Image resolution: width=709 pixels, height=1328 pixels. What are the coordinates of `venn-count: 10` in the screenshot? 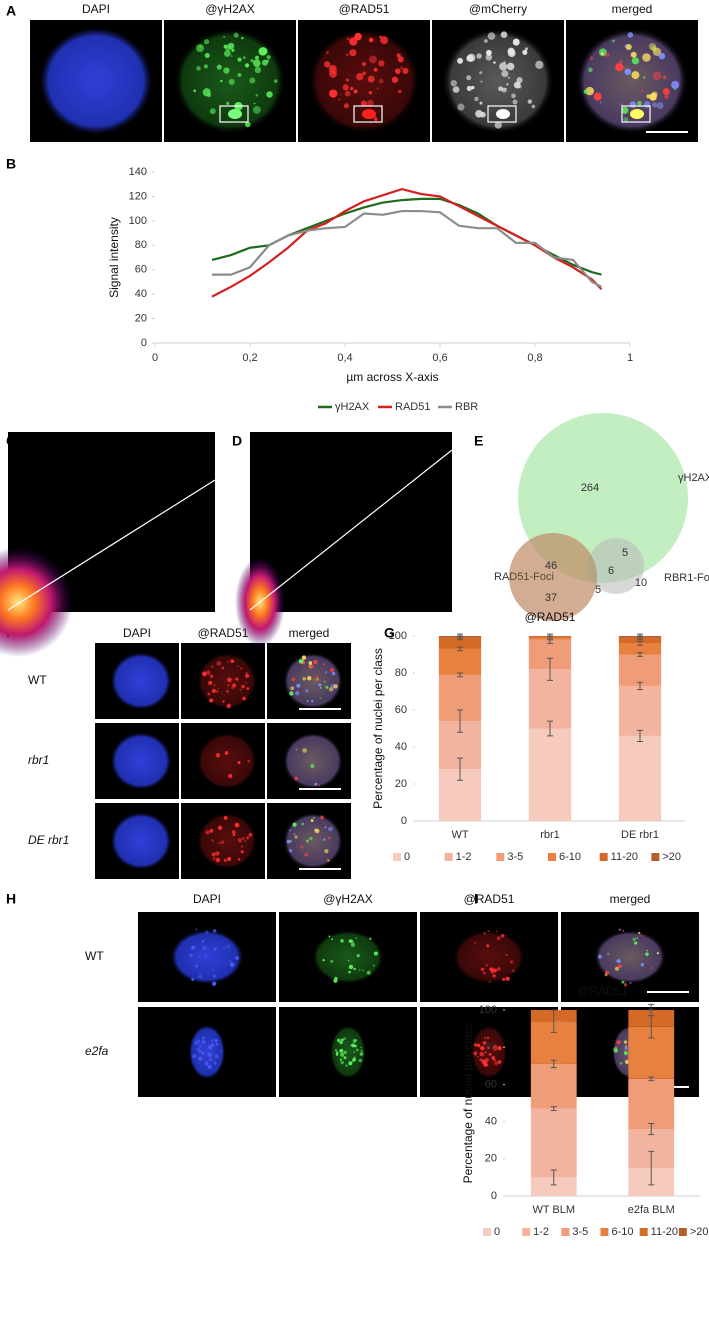 It's located at (641, 583).